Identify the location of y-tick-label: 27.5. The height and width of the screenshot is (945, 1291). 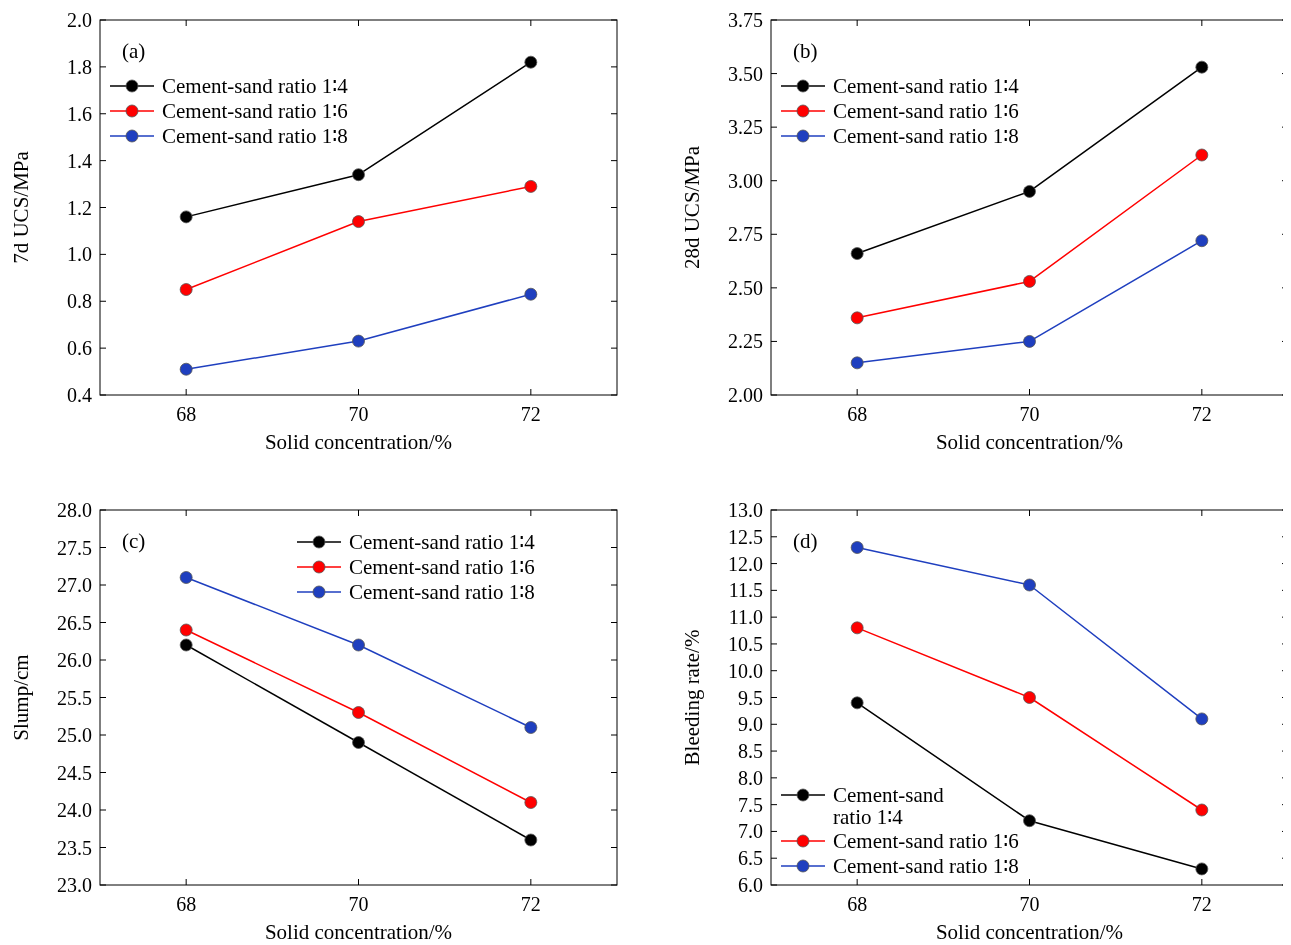
(74, 547).